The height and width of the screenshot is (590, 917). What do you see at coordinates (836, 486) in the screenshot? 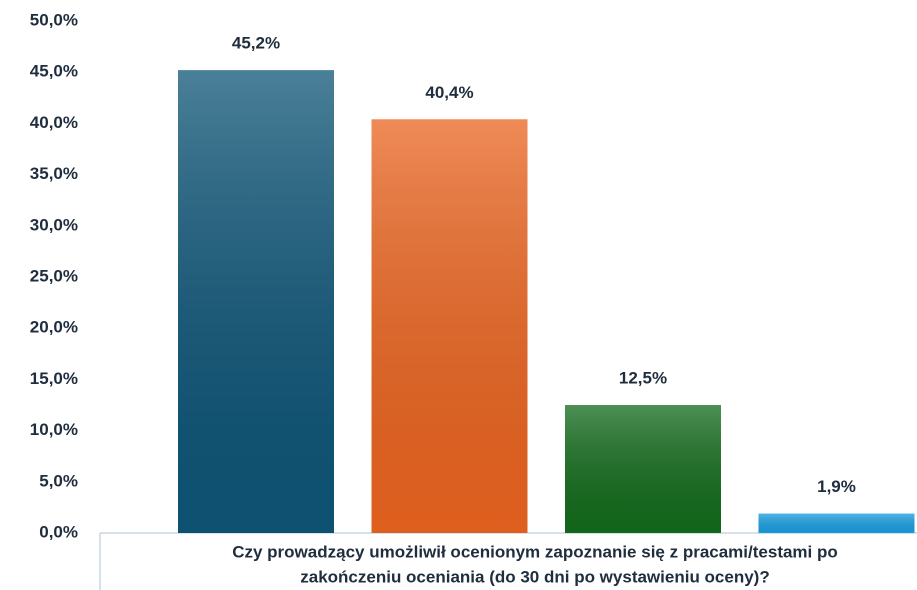
I see `data-label: 1,9%` at bounding box center [836, 486].